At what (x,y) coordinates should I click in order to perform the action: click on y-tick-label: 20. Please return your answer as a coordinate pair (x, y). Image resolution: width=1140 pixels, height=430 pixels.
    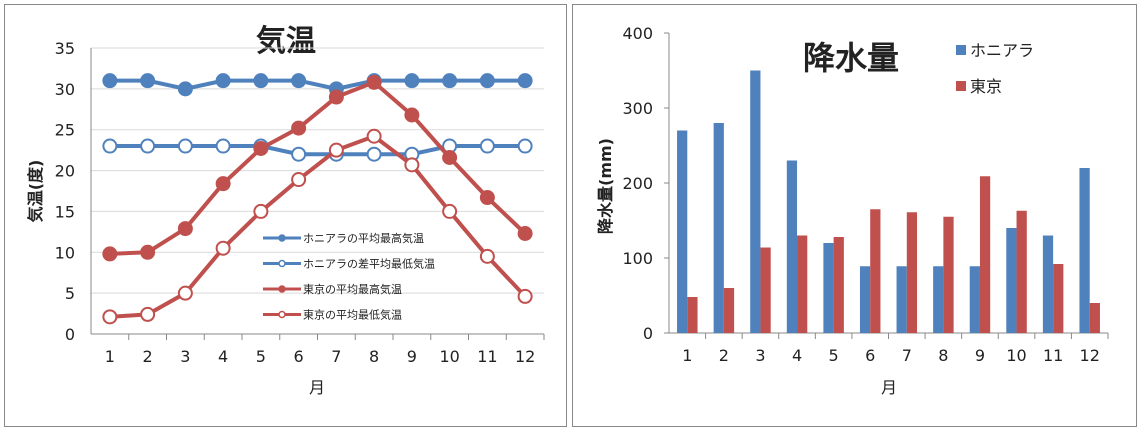
    Looking at the image, I should click on (65, 171).